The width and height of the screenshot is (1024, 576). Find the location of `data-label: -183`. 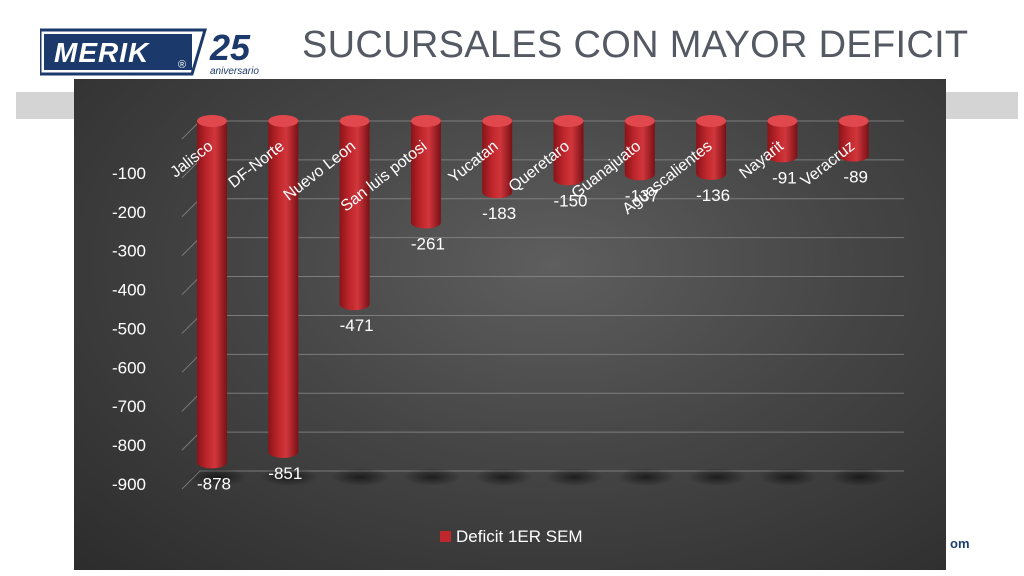

data-label: -183 is located at coordinates (499, 213).